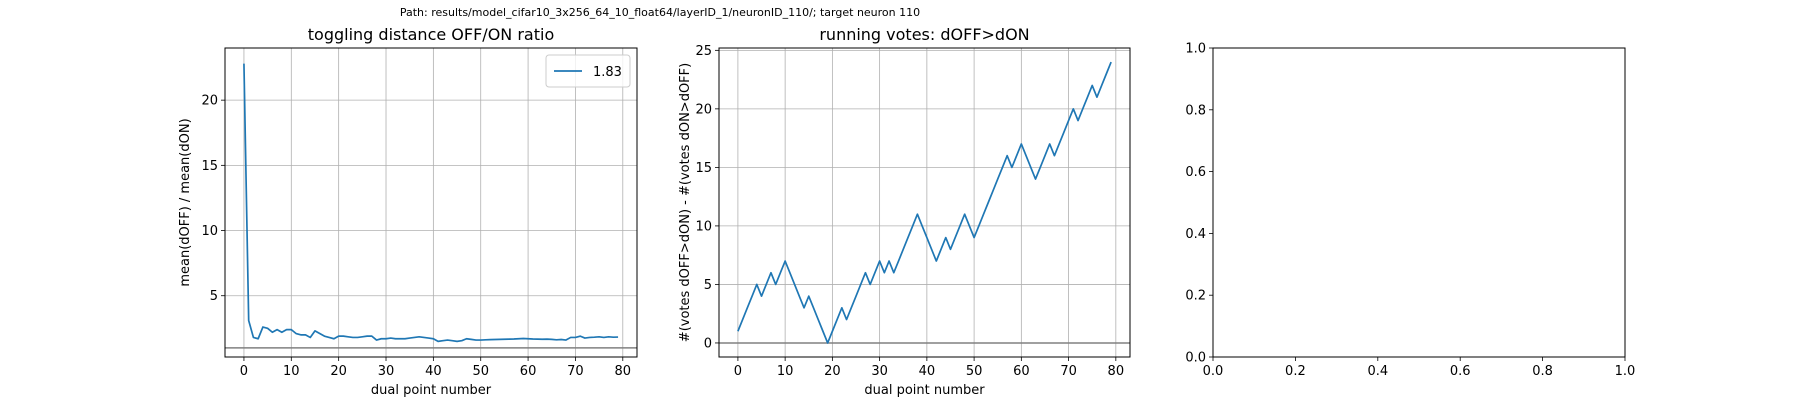 The width and height of the screenshot is (1800, 400). I want to click on y-tick-label: 0.0, so click(1195, 358).